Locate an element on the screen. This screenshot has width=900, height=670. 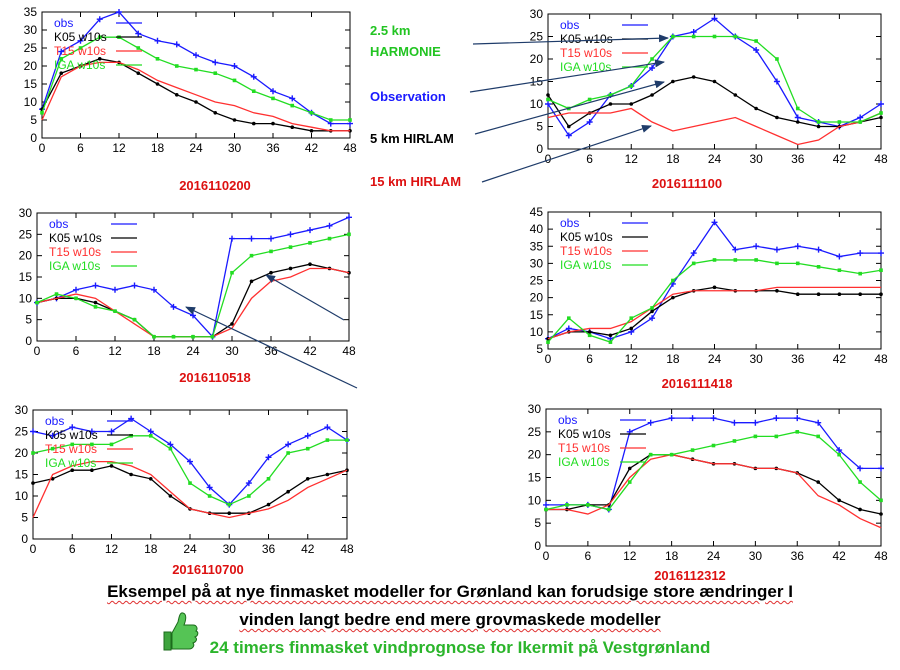
y-tick-label: 45 is located at coordinates (537, 212).